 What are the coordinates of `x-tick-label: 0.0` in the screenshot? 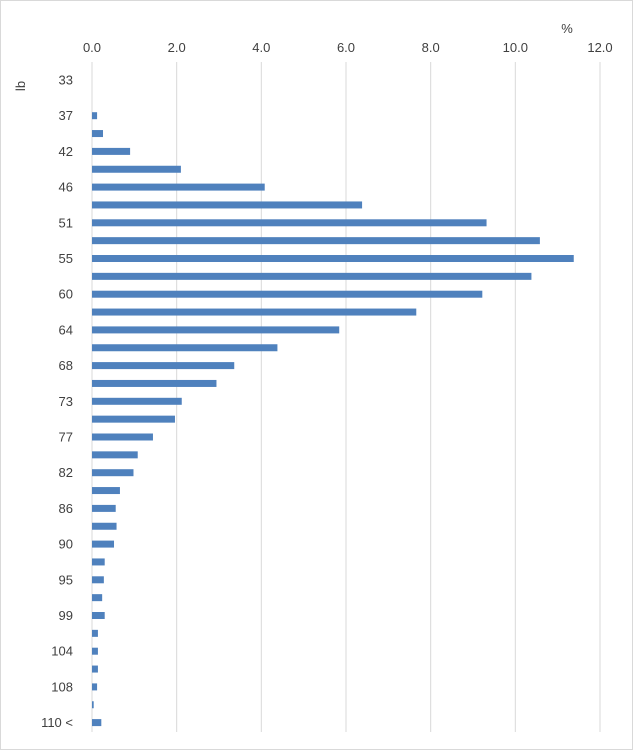 It's located at (92, 47).